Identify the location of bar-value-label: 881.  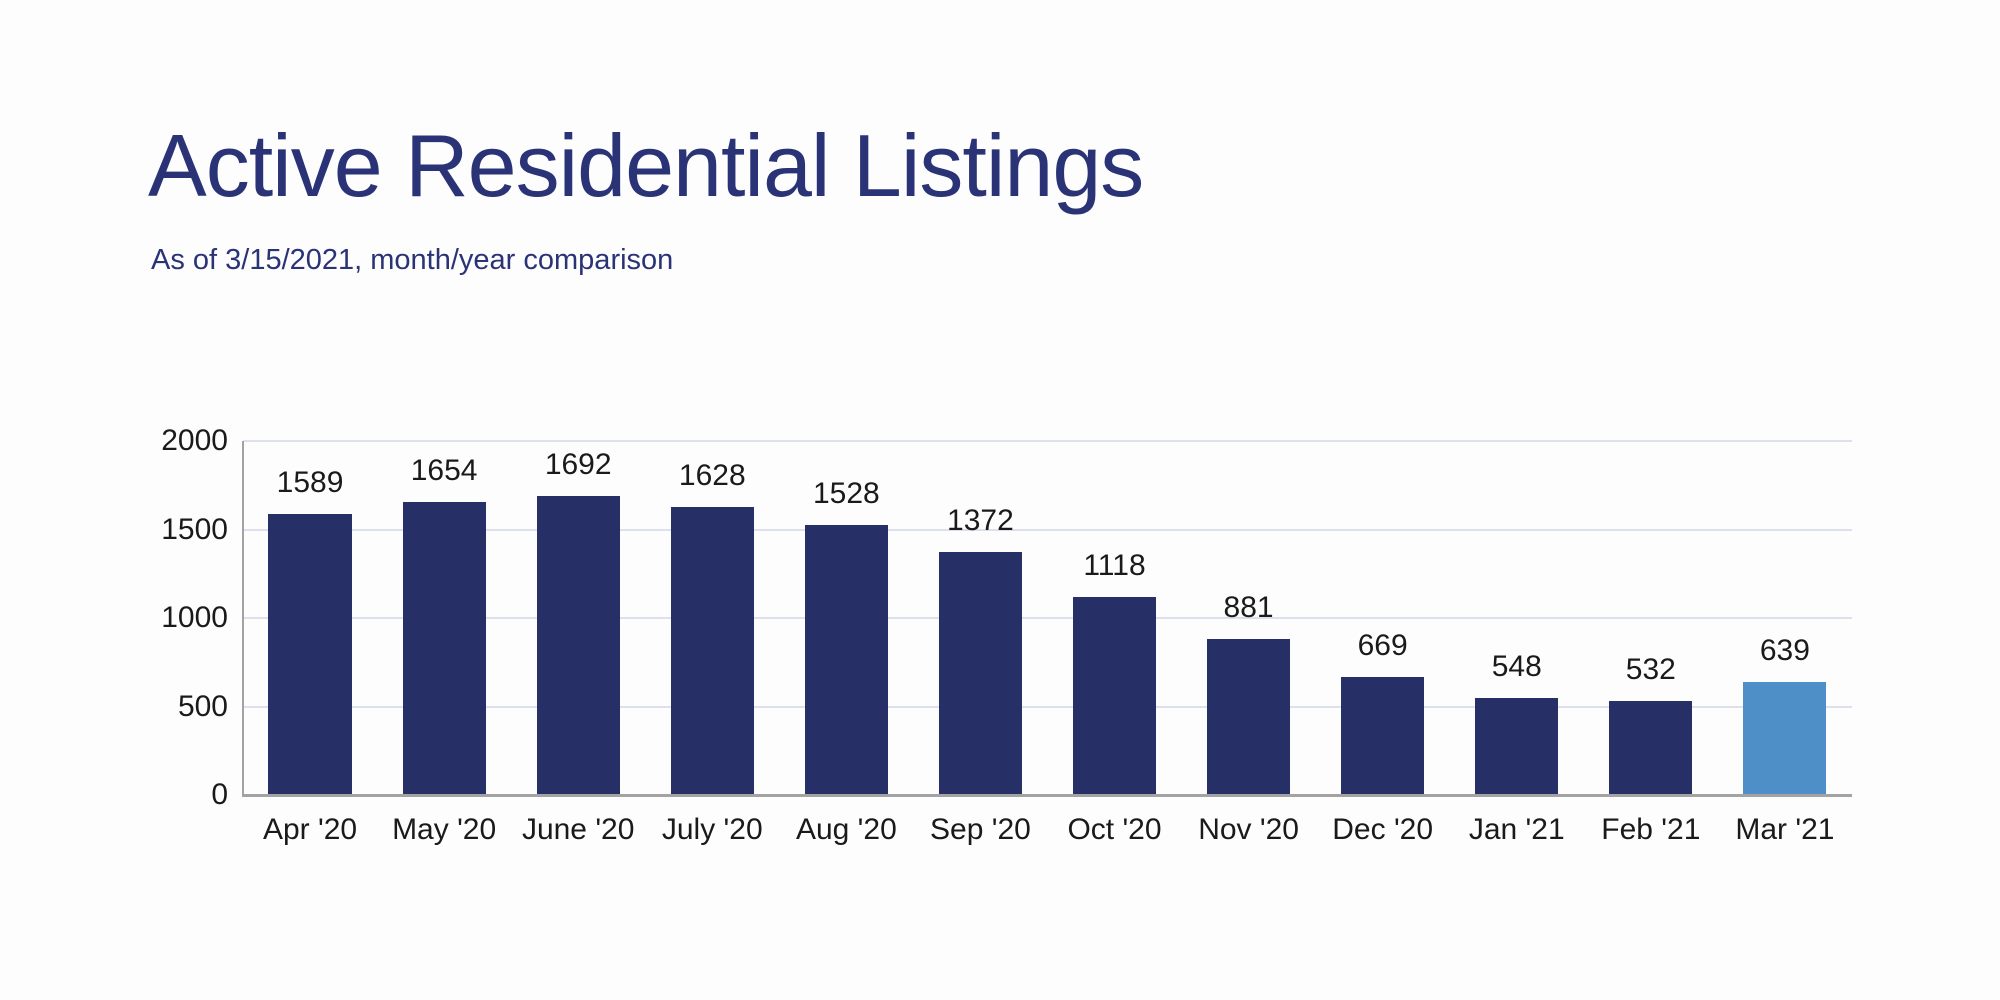
(1248, 608).